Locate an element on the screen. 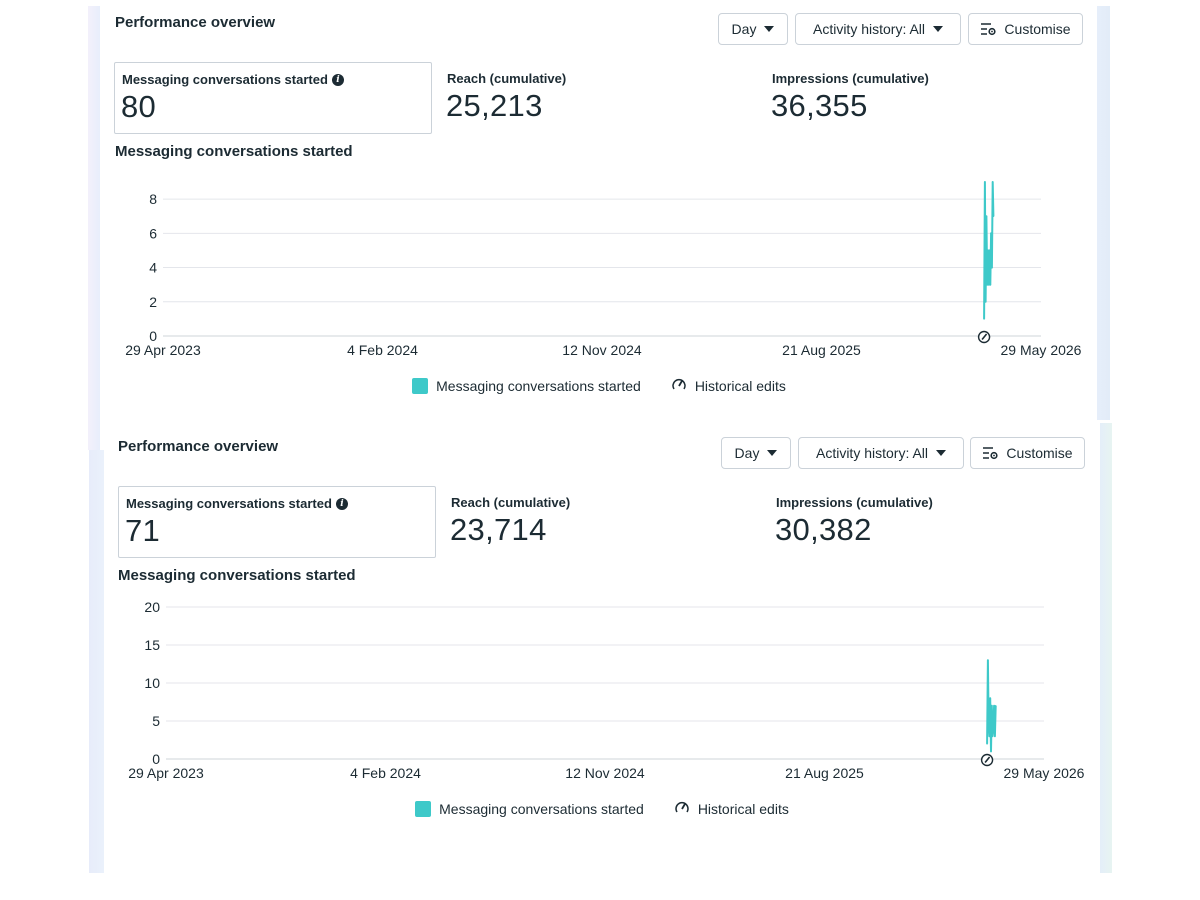 The image size is (1200, 900). metric-card-impressions: Impressions (cumulative) 36,355 is located at coordinates (915, 98).